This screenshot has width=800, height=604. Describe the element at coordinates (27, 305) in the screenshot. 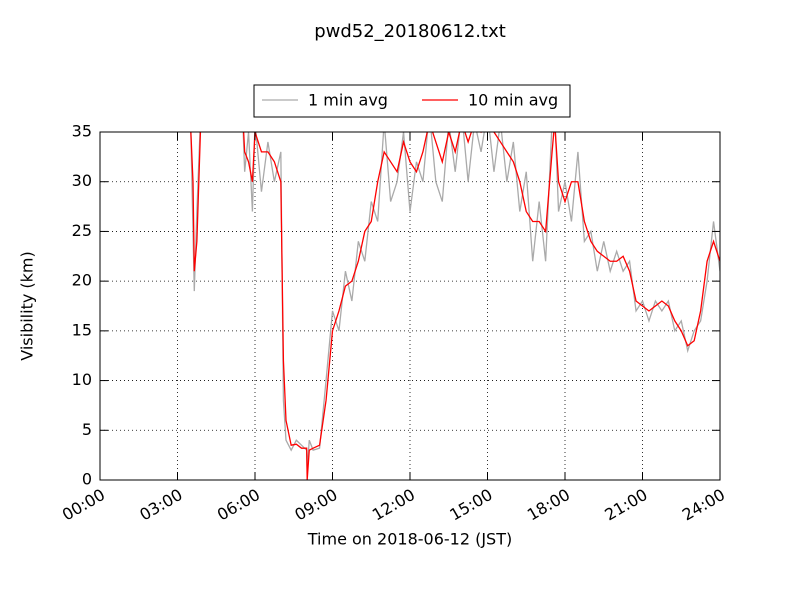

I see `y-axis-label: Visibility (km)` at that location.